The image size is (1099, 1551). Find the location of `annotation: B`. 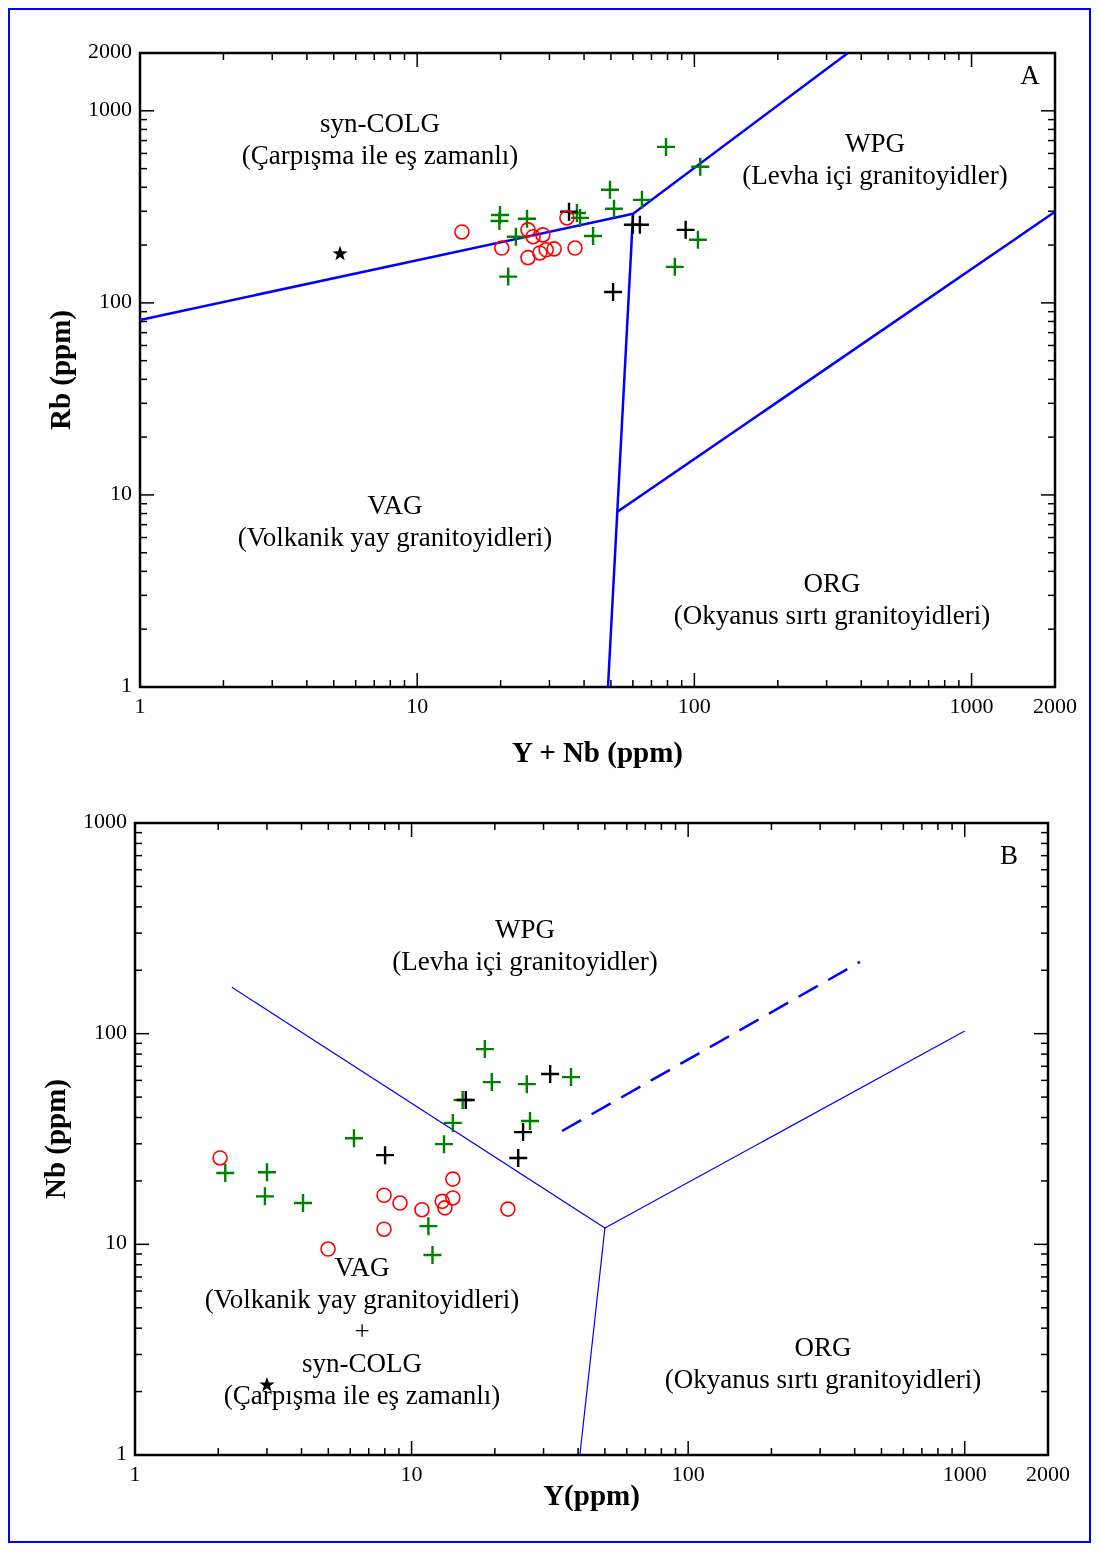

annotation: B is located at coordinates (1009, 855).